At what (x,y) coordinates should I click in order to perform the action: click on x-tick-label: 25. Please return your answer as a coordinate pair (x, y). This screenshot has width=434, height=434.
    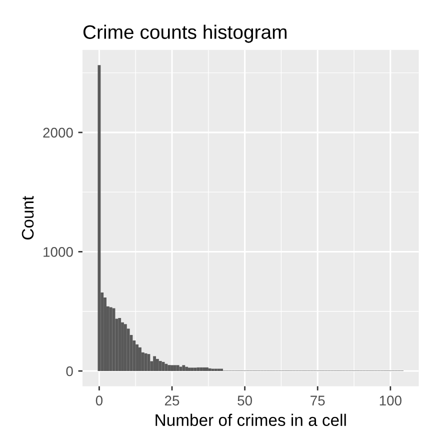
    Looking at the image, I should click on (172, 401).